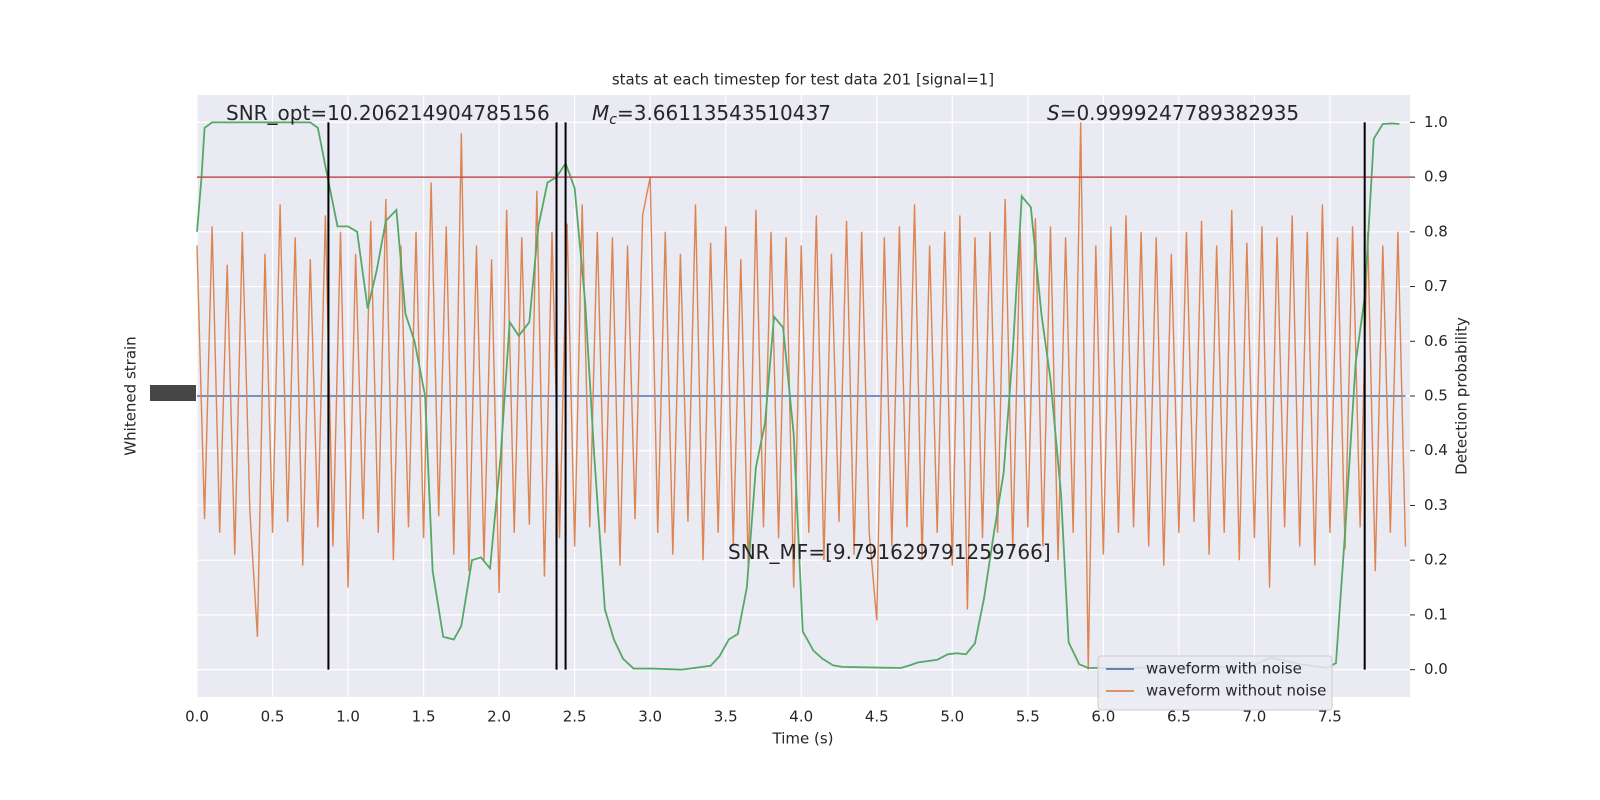 The image size is (1600, 800). I want to click on y2-tick-label: 0.2, so click(1436, 560).